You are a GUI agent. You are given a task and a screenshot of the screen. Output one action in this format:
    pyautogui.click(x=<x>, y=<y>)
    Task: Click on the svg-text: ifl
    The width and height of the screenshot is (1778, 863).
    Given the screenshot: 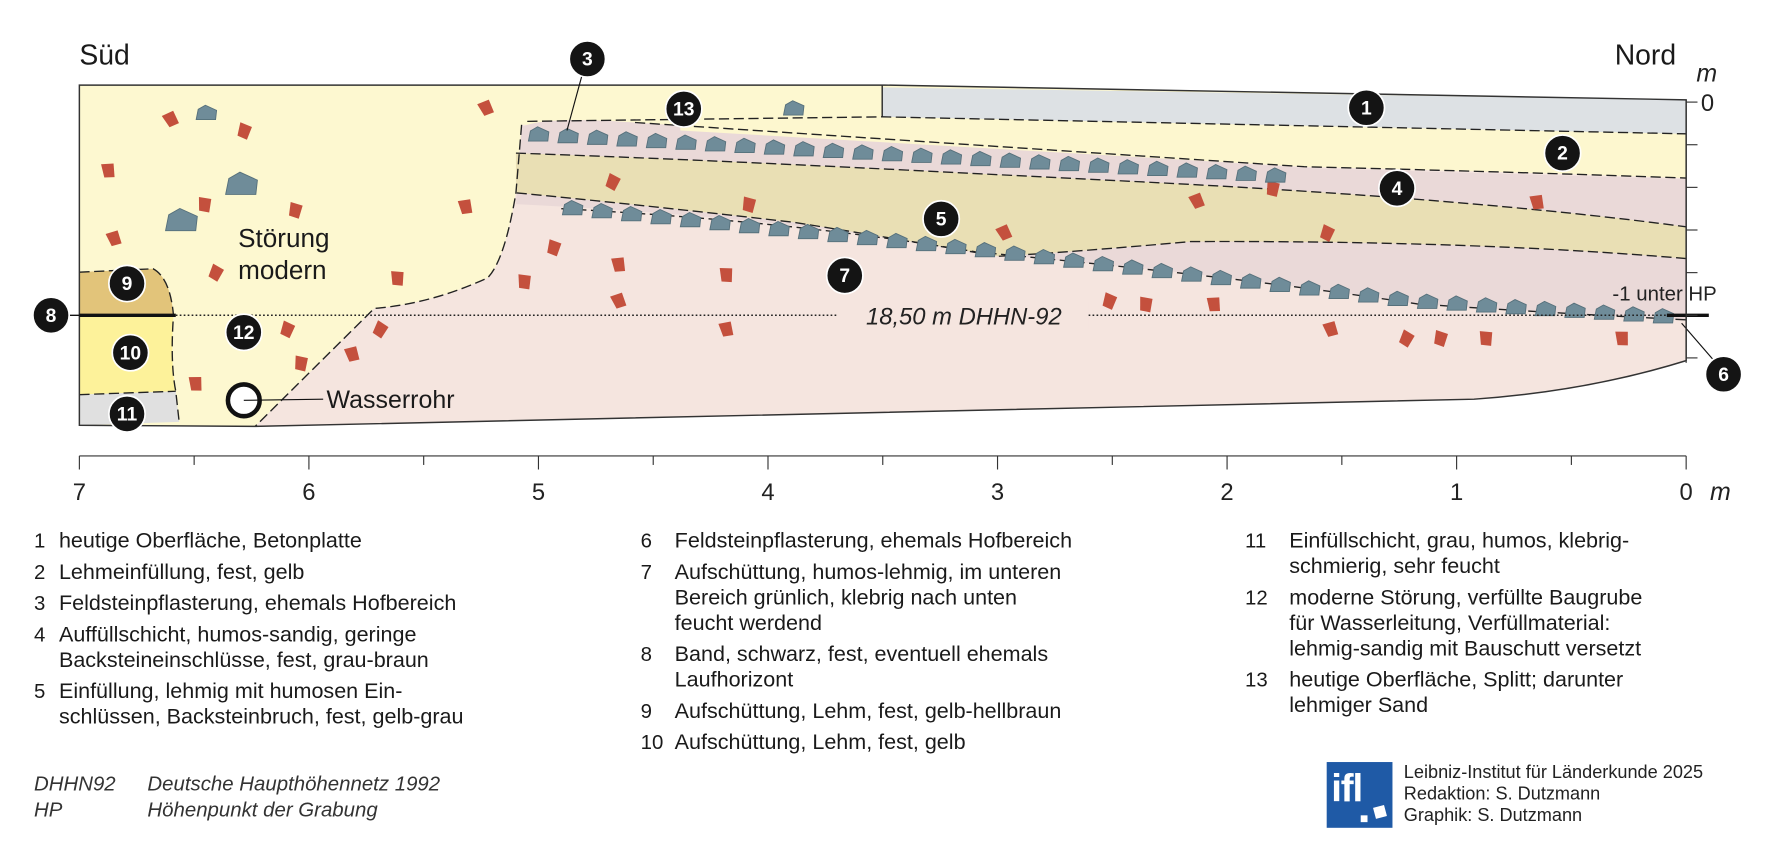 What is the action you would take?
    pyautogui.click(x=1346, y=789)
    